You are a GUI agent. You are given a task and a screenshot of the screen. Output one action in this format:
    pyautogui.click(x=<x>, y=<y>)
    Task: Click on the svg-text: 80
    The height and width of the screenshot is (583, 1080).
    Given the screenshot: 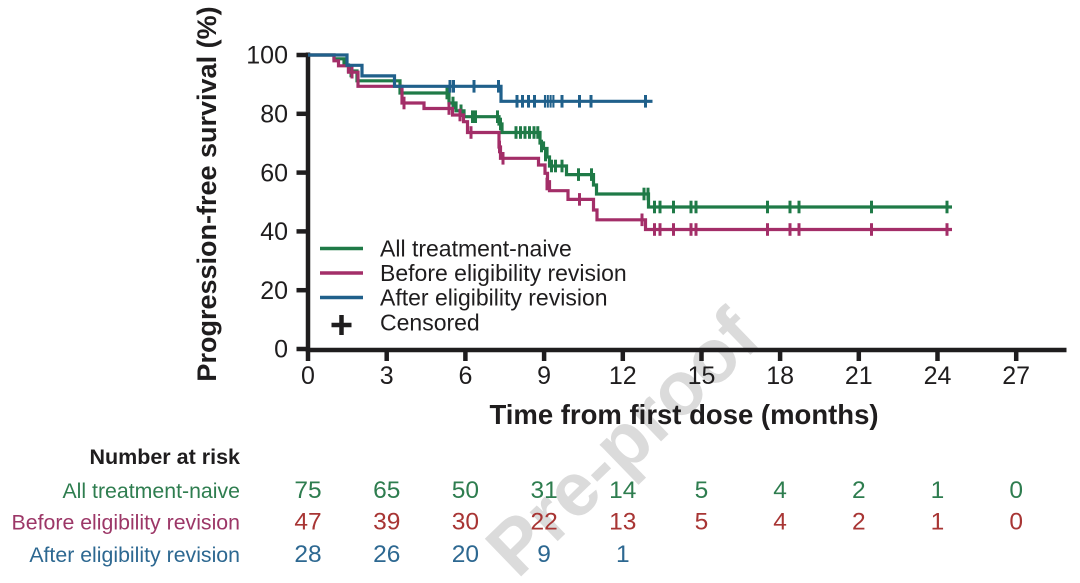 What is the action you would take?
    pyautogui.click(x=274, y=115)
    